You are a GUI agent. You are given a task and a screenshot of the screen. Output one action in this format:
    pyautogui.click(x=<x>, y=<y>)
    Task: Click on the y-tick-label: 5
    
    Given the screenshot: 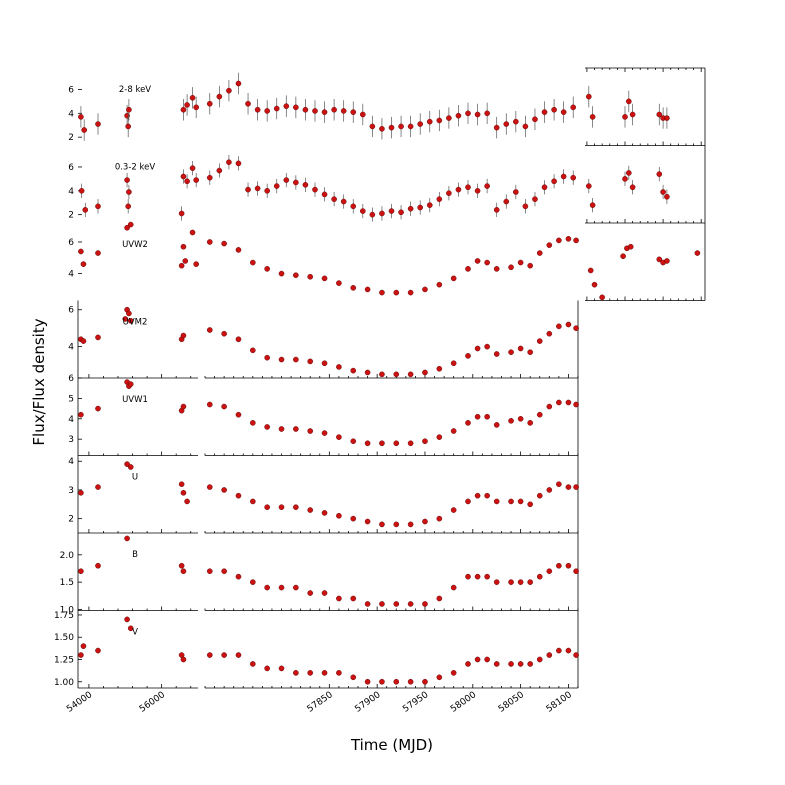 What is the action you would take?
    pyautogui.click(x=71, y=399)
    